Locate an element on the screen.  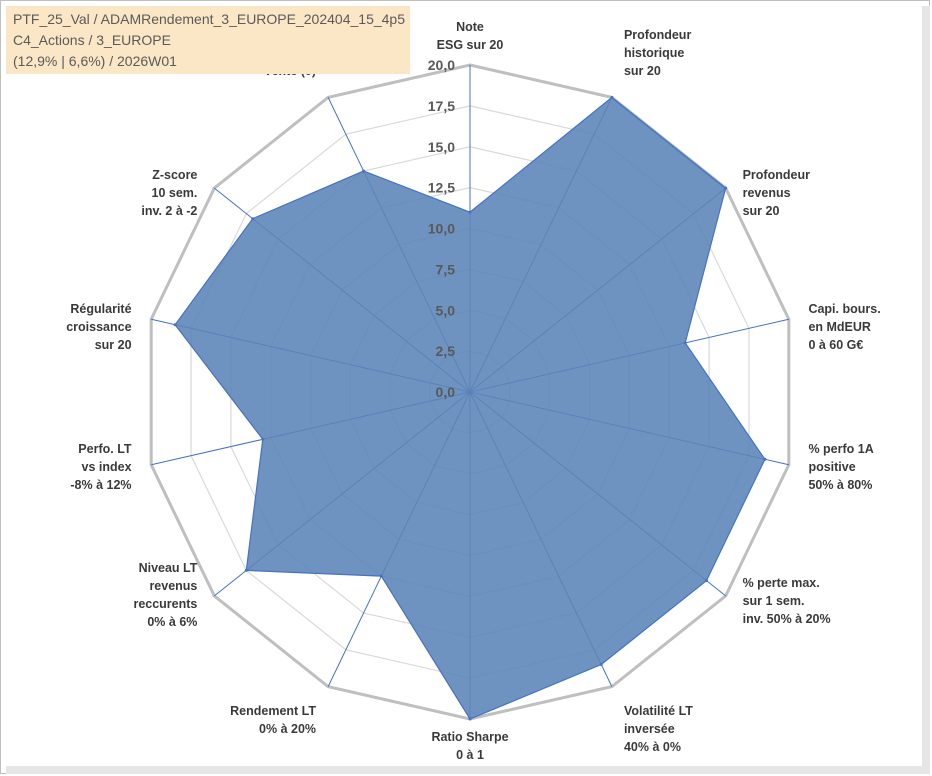
tick-label: 7,5 is located at coordinates (446, 269).